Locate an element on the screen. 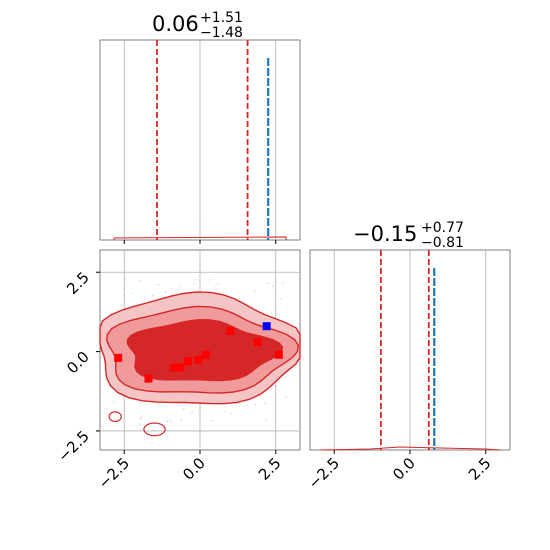 Image resolution: width=550 pixels, height=550 pixels. marginal-title-2-sub: −0.81 is located at coordinates (442, 243).